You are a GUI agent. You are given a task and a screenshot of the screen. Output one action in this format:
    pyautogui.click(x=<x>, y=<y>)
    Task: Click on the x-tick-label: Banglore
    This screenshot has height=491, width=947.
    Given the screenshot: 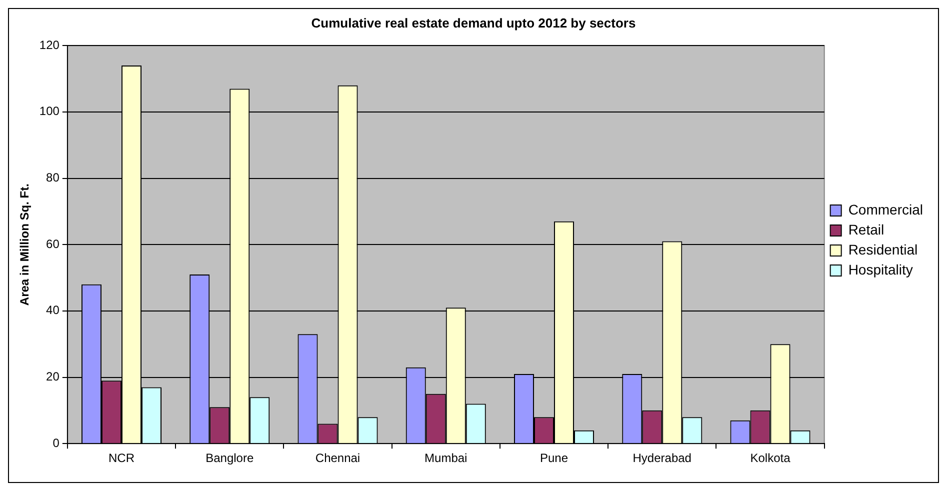 What is the action you would take?
    pyautogui.click(x=230, y=458)
    